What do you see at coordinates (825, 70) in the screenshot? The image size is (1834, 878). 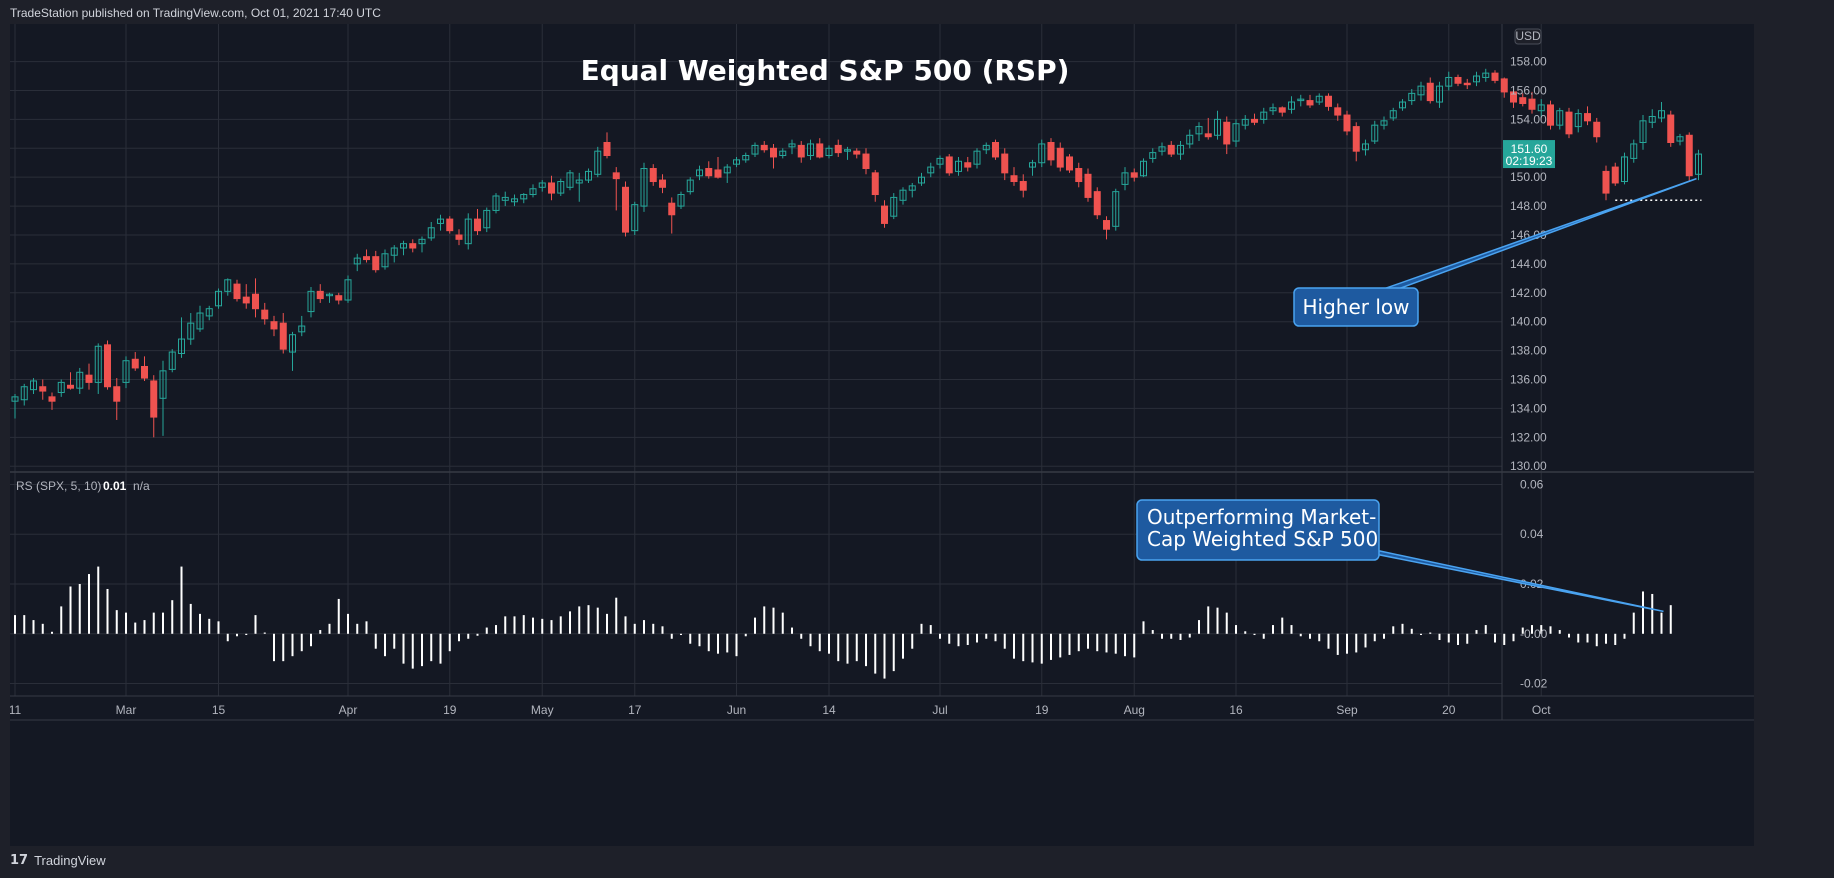 I see `chart-title: Equal Weighted S&P 500 (RSP)` at bounding box center [825, 70].